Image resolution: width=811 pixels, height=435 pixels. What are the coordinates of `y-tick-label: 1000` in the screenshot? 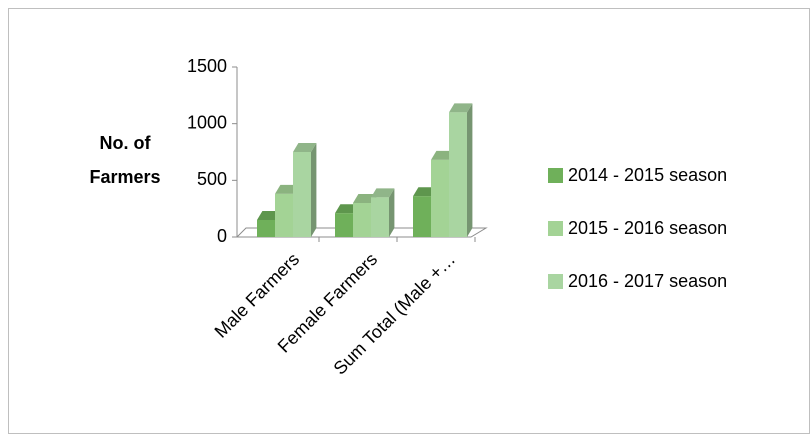 It's located at (207, 122).